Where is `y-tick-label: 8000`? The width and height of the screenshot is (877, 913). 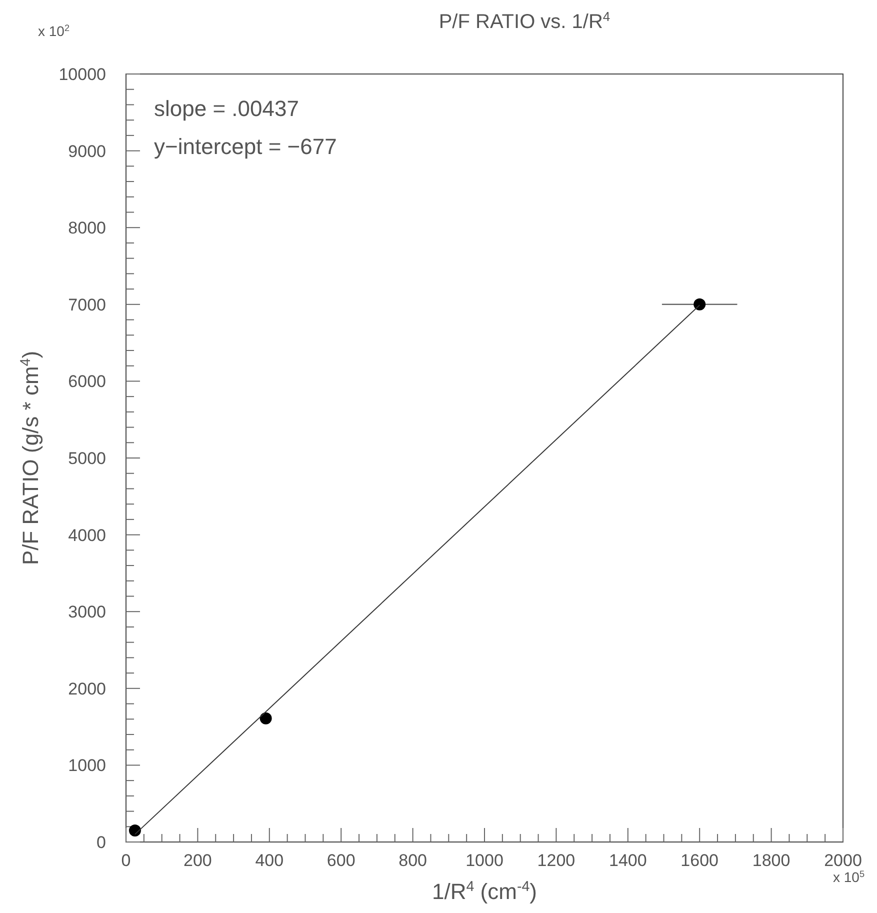 y-tick-label: 8000 is located at coordinates (87, 228).